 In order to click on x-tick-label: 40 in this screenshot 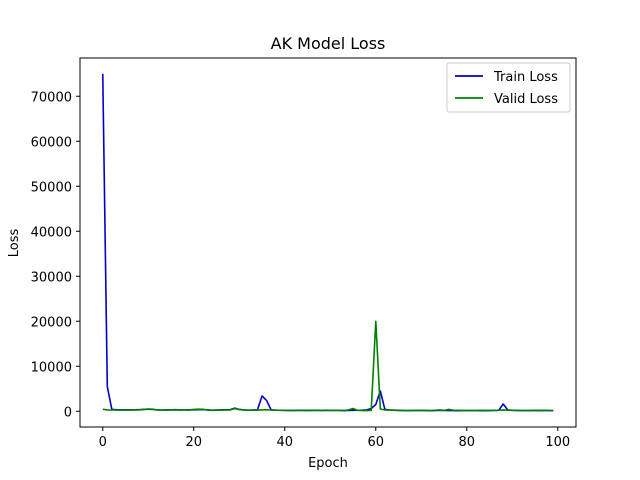, I will do `click(284, 442)`.